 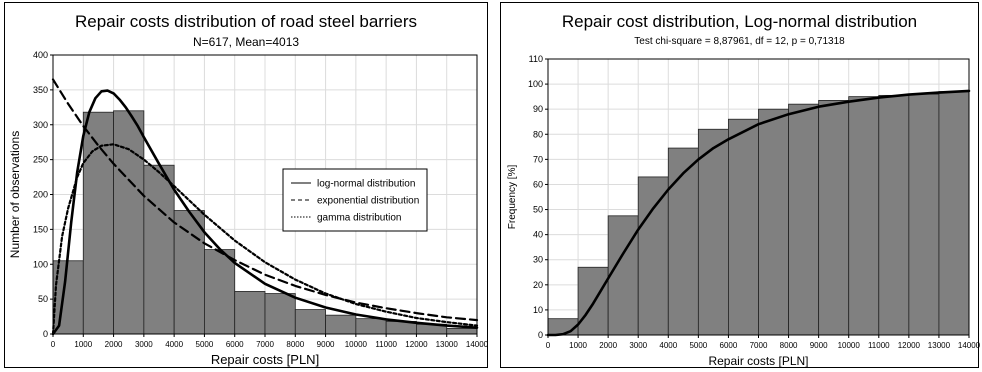 I want to click on y-tick-label: 60, so click(x=538, y=184).